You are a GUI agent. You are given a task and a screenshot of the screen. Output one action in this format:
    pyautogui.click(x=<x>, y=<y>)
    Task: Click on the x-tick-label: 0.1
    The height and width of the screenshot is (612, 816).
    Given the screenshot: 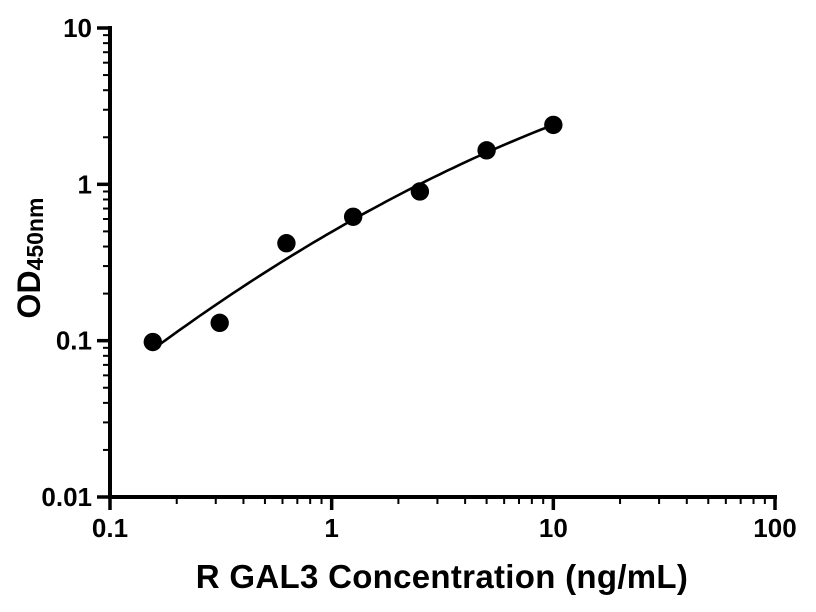 What is the action you would take?
    pyautogui.click(x=110, y=528)
    